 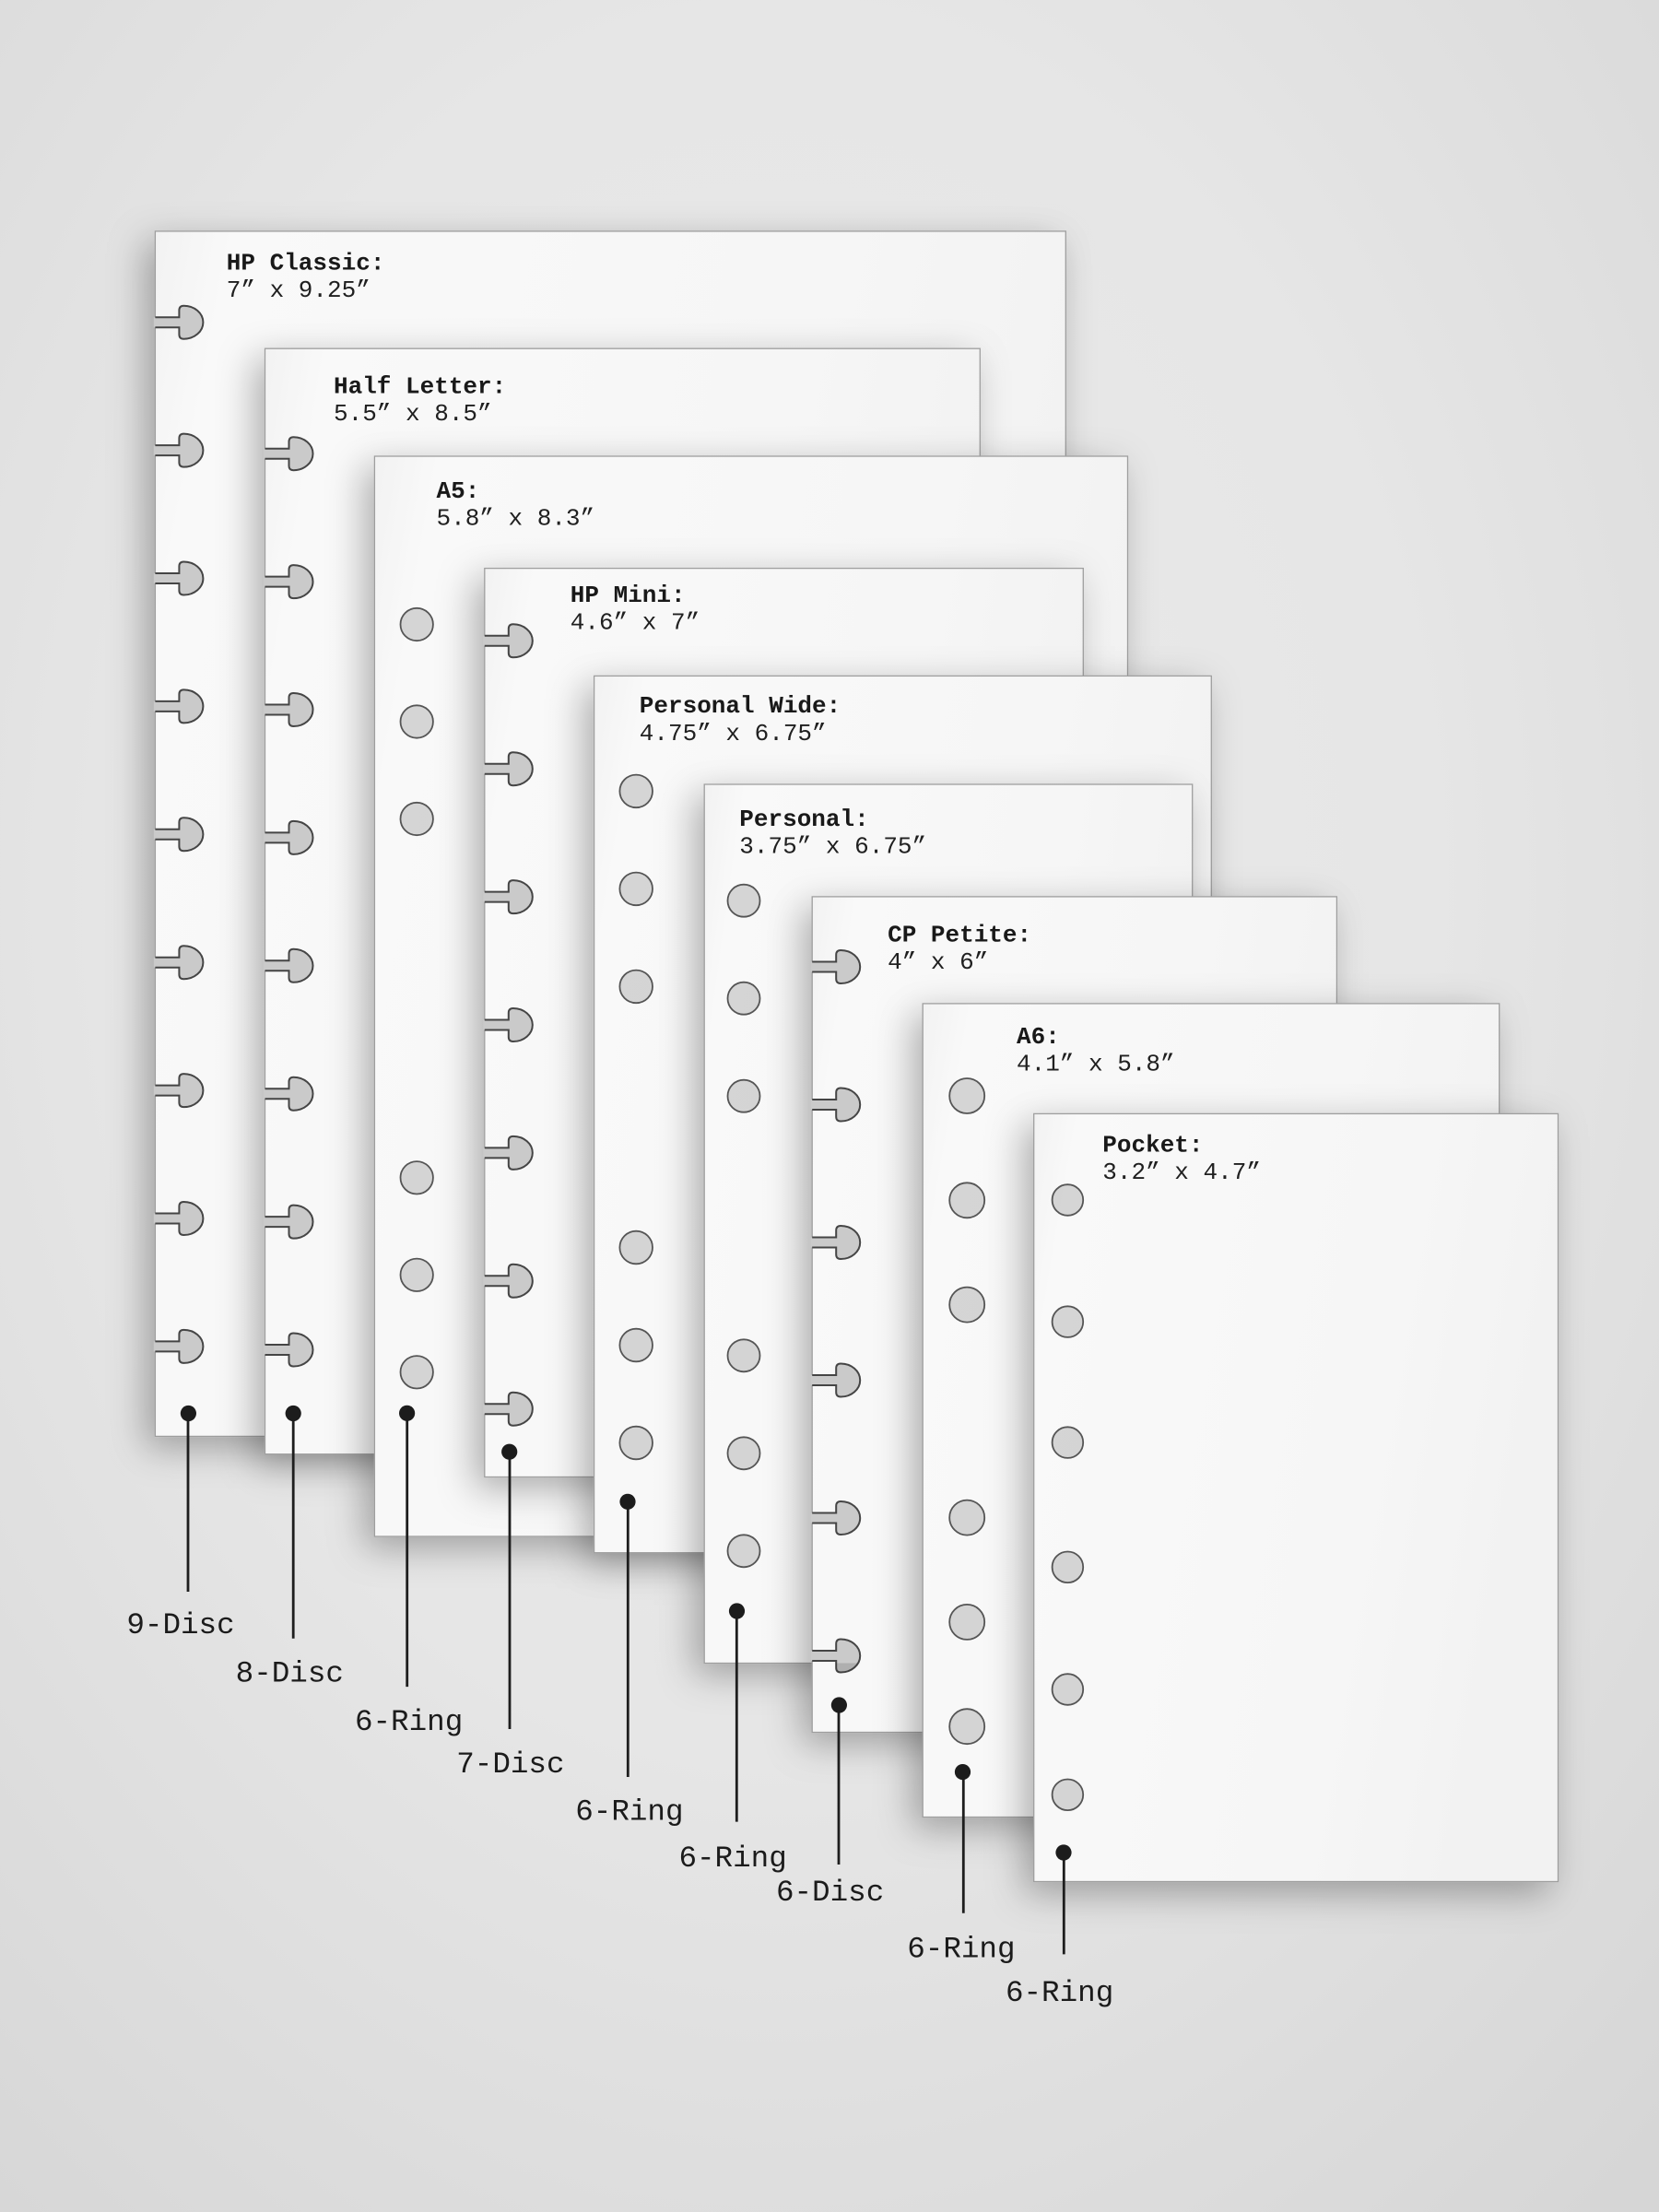 I want to click on svg-text: 5.5” x 8.5”, so click(x=413, y=414).